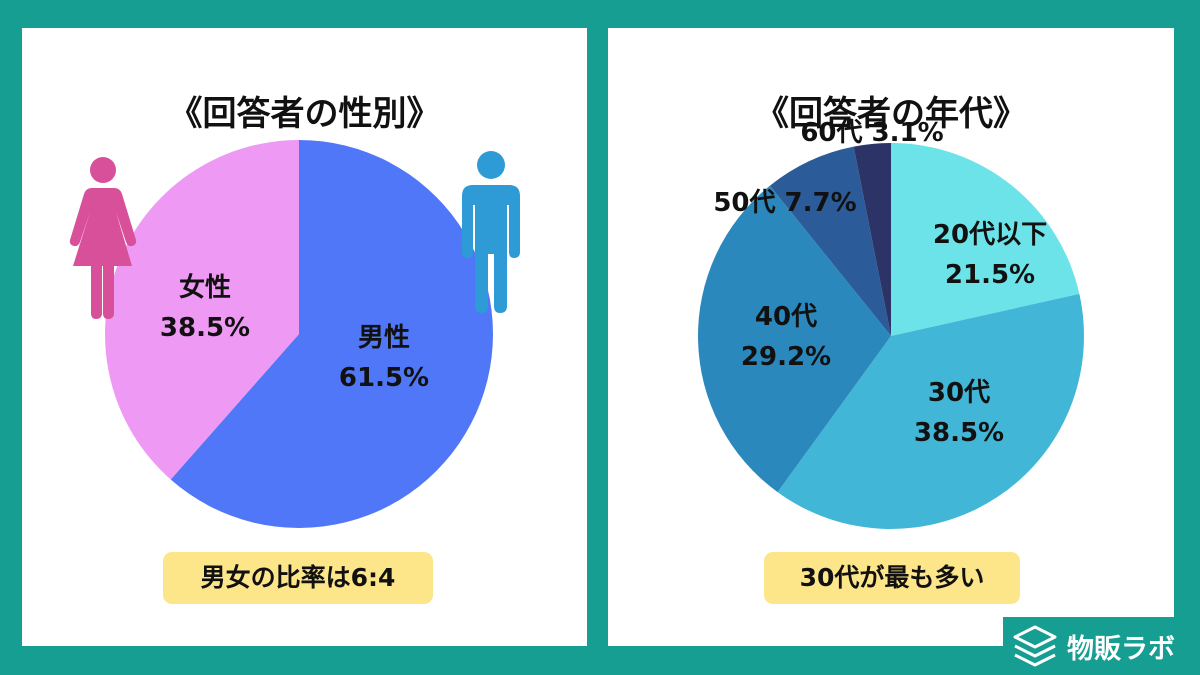 This screenshot has width=1200, height=675. Describe the element at coordinates (1035, 646) in the screenshot. I see `stacked-layers-icon` at that location.